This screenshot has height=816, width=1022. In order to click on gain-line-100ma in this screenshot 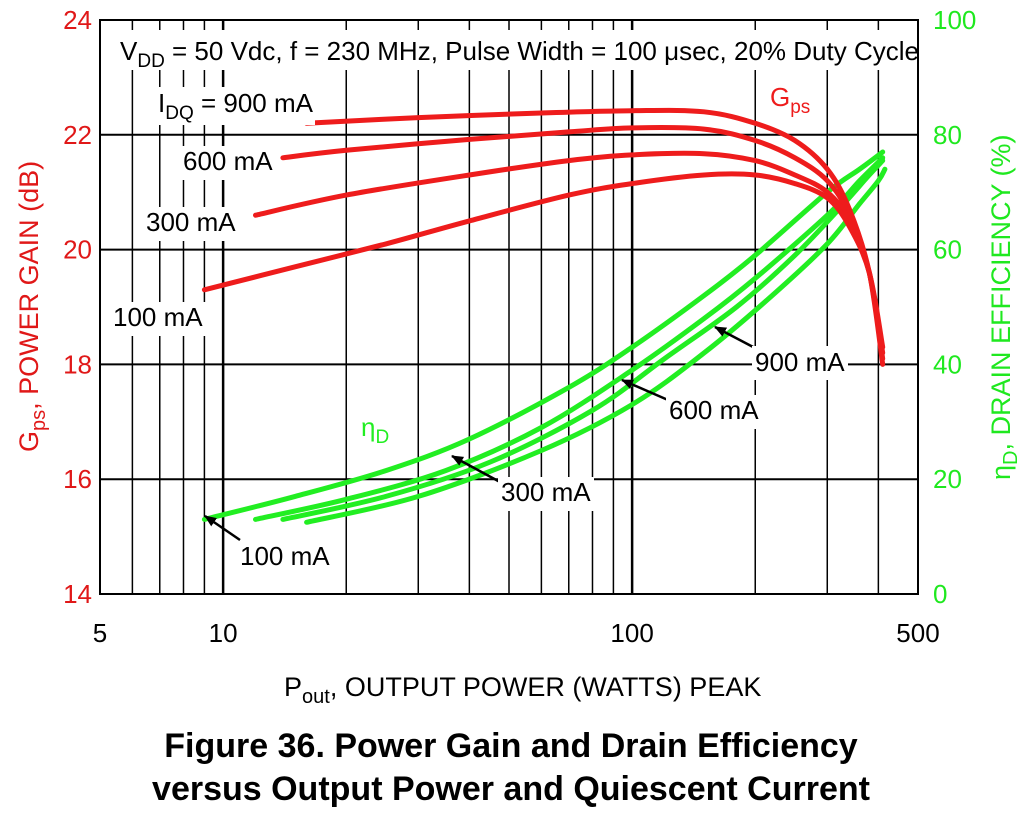, I will do `click(543, 260)`.